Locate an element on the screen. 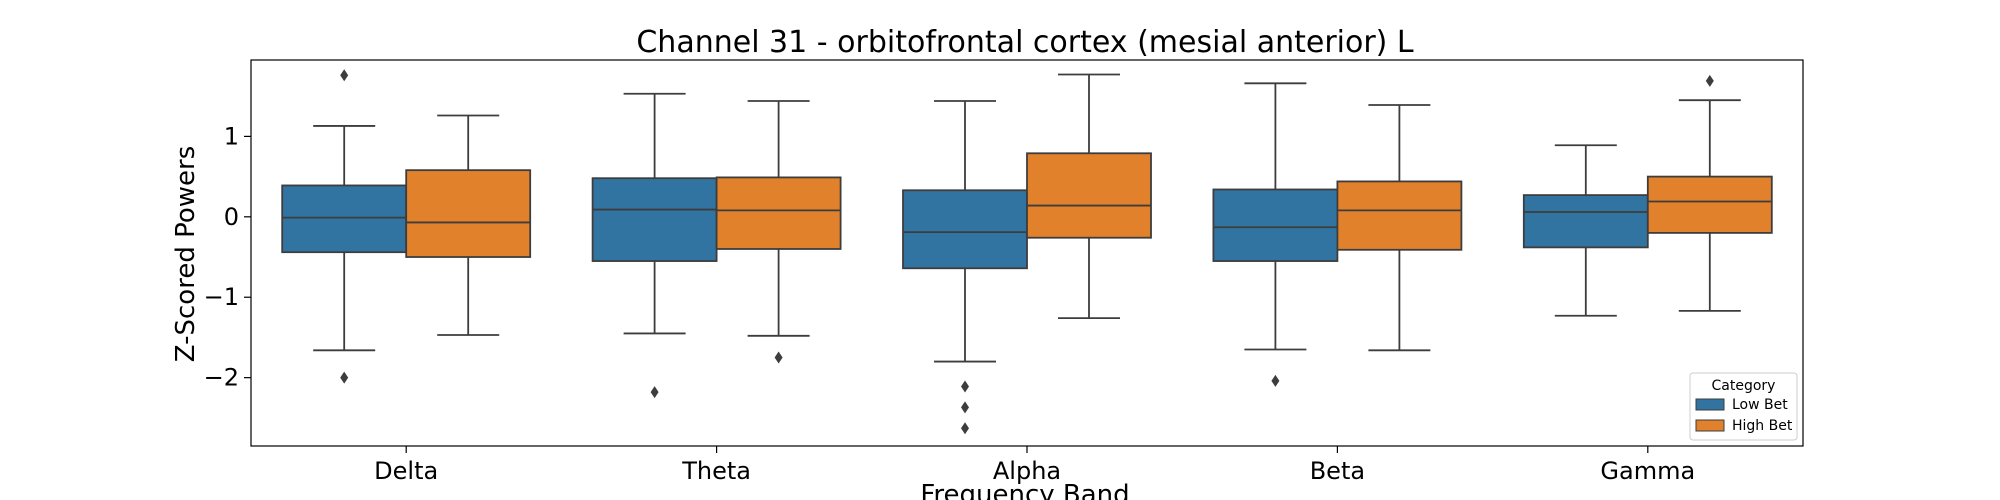  y-tick-label: −1 is located at coordinates (221, 297).